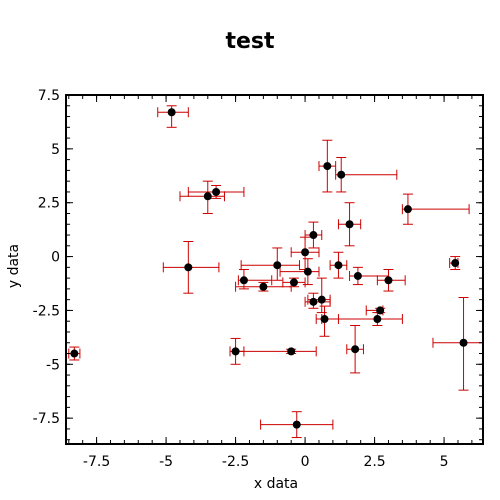  What do you see at coordinates (276, 484) in the screenshot?
I see `x-axis-label: x data` at bounding box center [276, 484].